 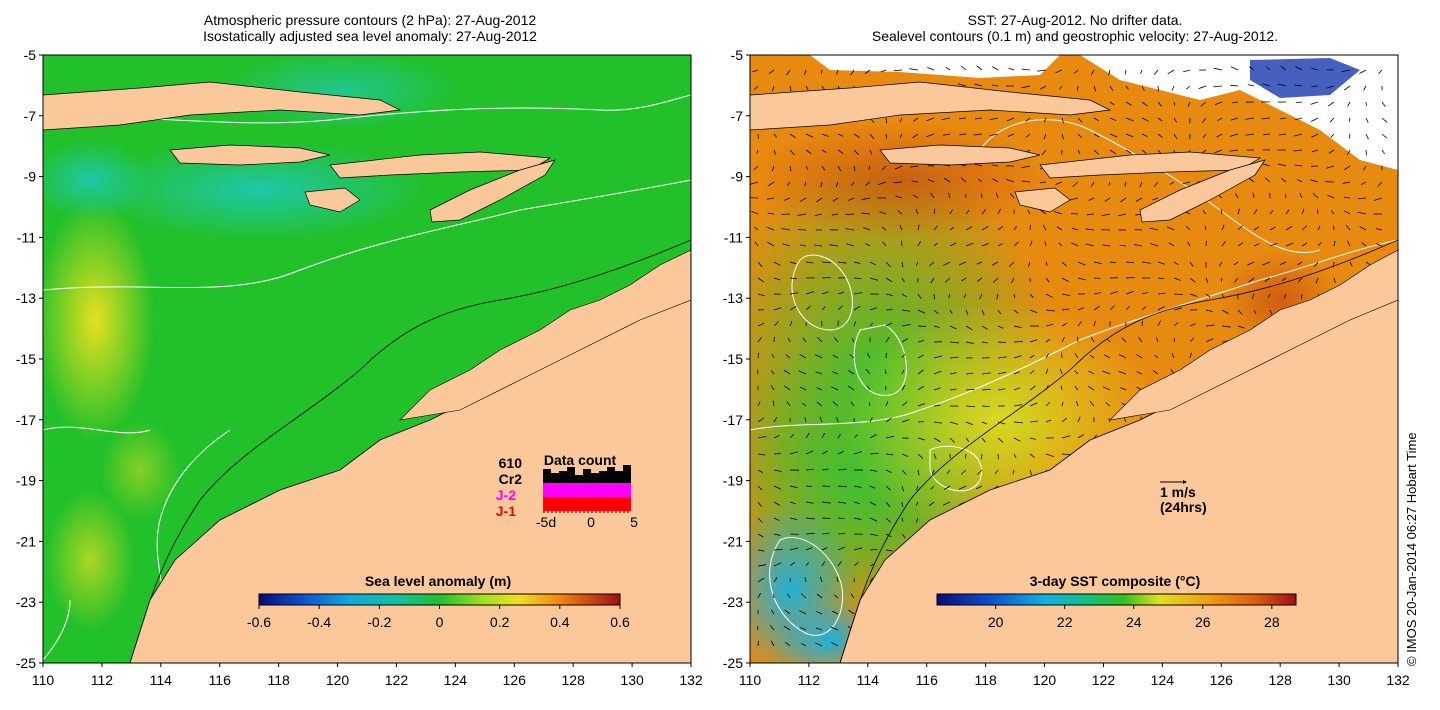 What do you see at coordinates (547, 504) in the screenshot?
I see `data-count-bar-j1` at bounding box center [547, 504].